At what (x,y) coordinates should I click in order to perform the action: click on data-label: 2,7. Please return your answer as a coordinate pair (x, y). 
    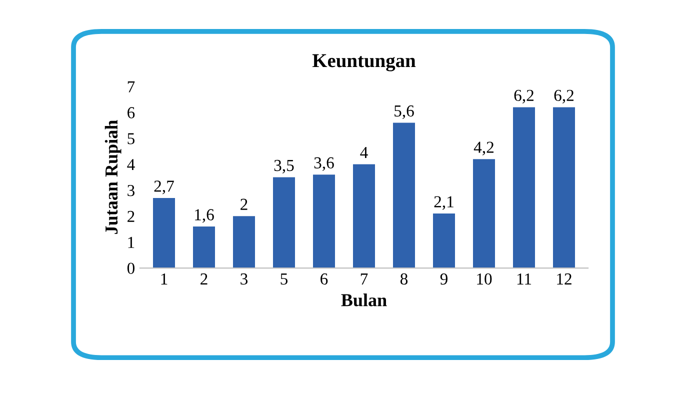
    Looking at the image, I should click on (164, 187).